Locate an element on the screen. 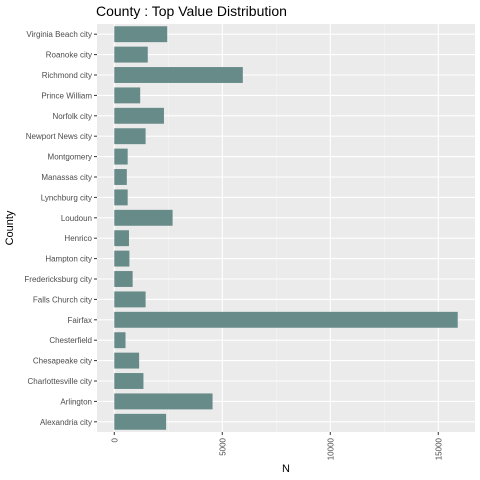 The image size is (480, 480). y-tick-label: Loudoun is located at coordinates (76, 218).